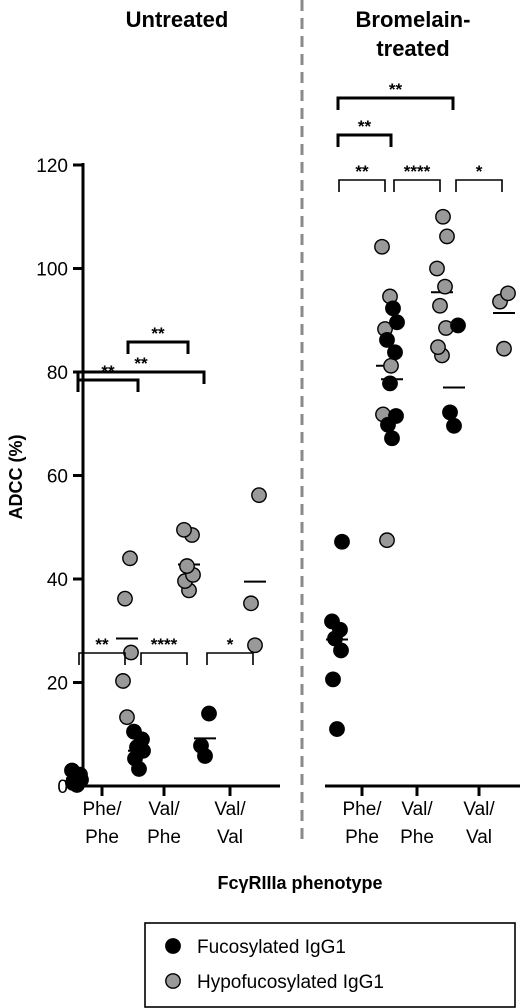 Image resolution: width=520 pixels, height=1008 pixels. I want to click on y-tick-label: 120, so click(52, 166).